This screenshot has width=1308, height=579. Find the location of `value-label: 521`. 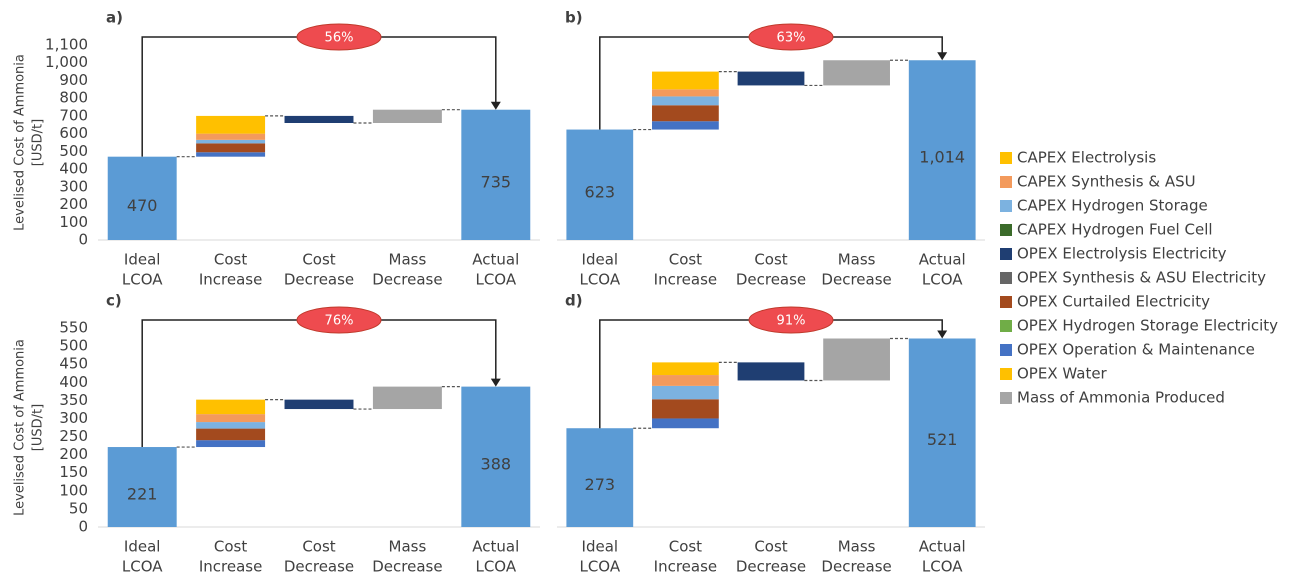

value-label: 521 is located at coordinates (942, 439).